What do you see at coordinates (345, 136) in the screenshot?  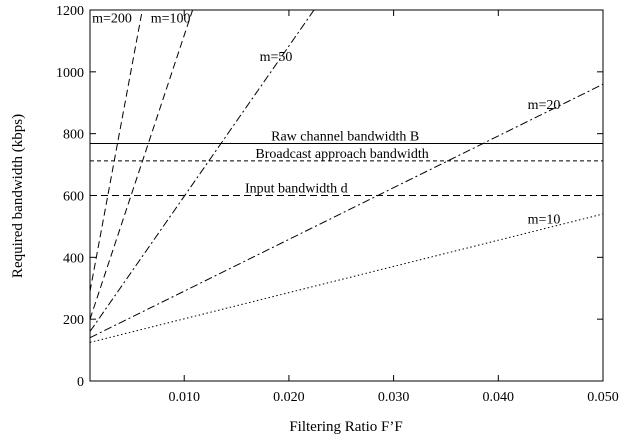 I see `chart-annotation: Raw channel bandwidth B` at bounding box center [345, 136].